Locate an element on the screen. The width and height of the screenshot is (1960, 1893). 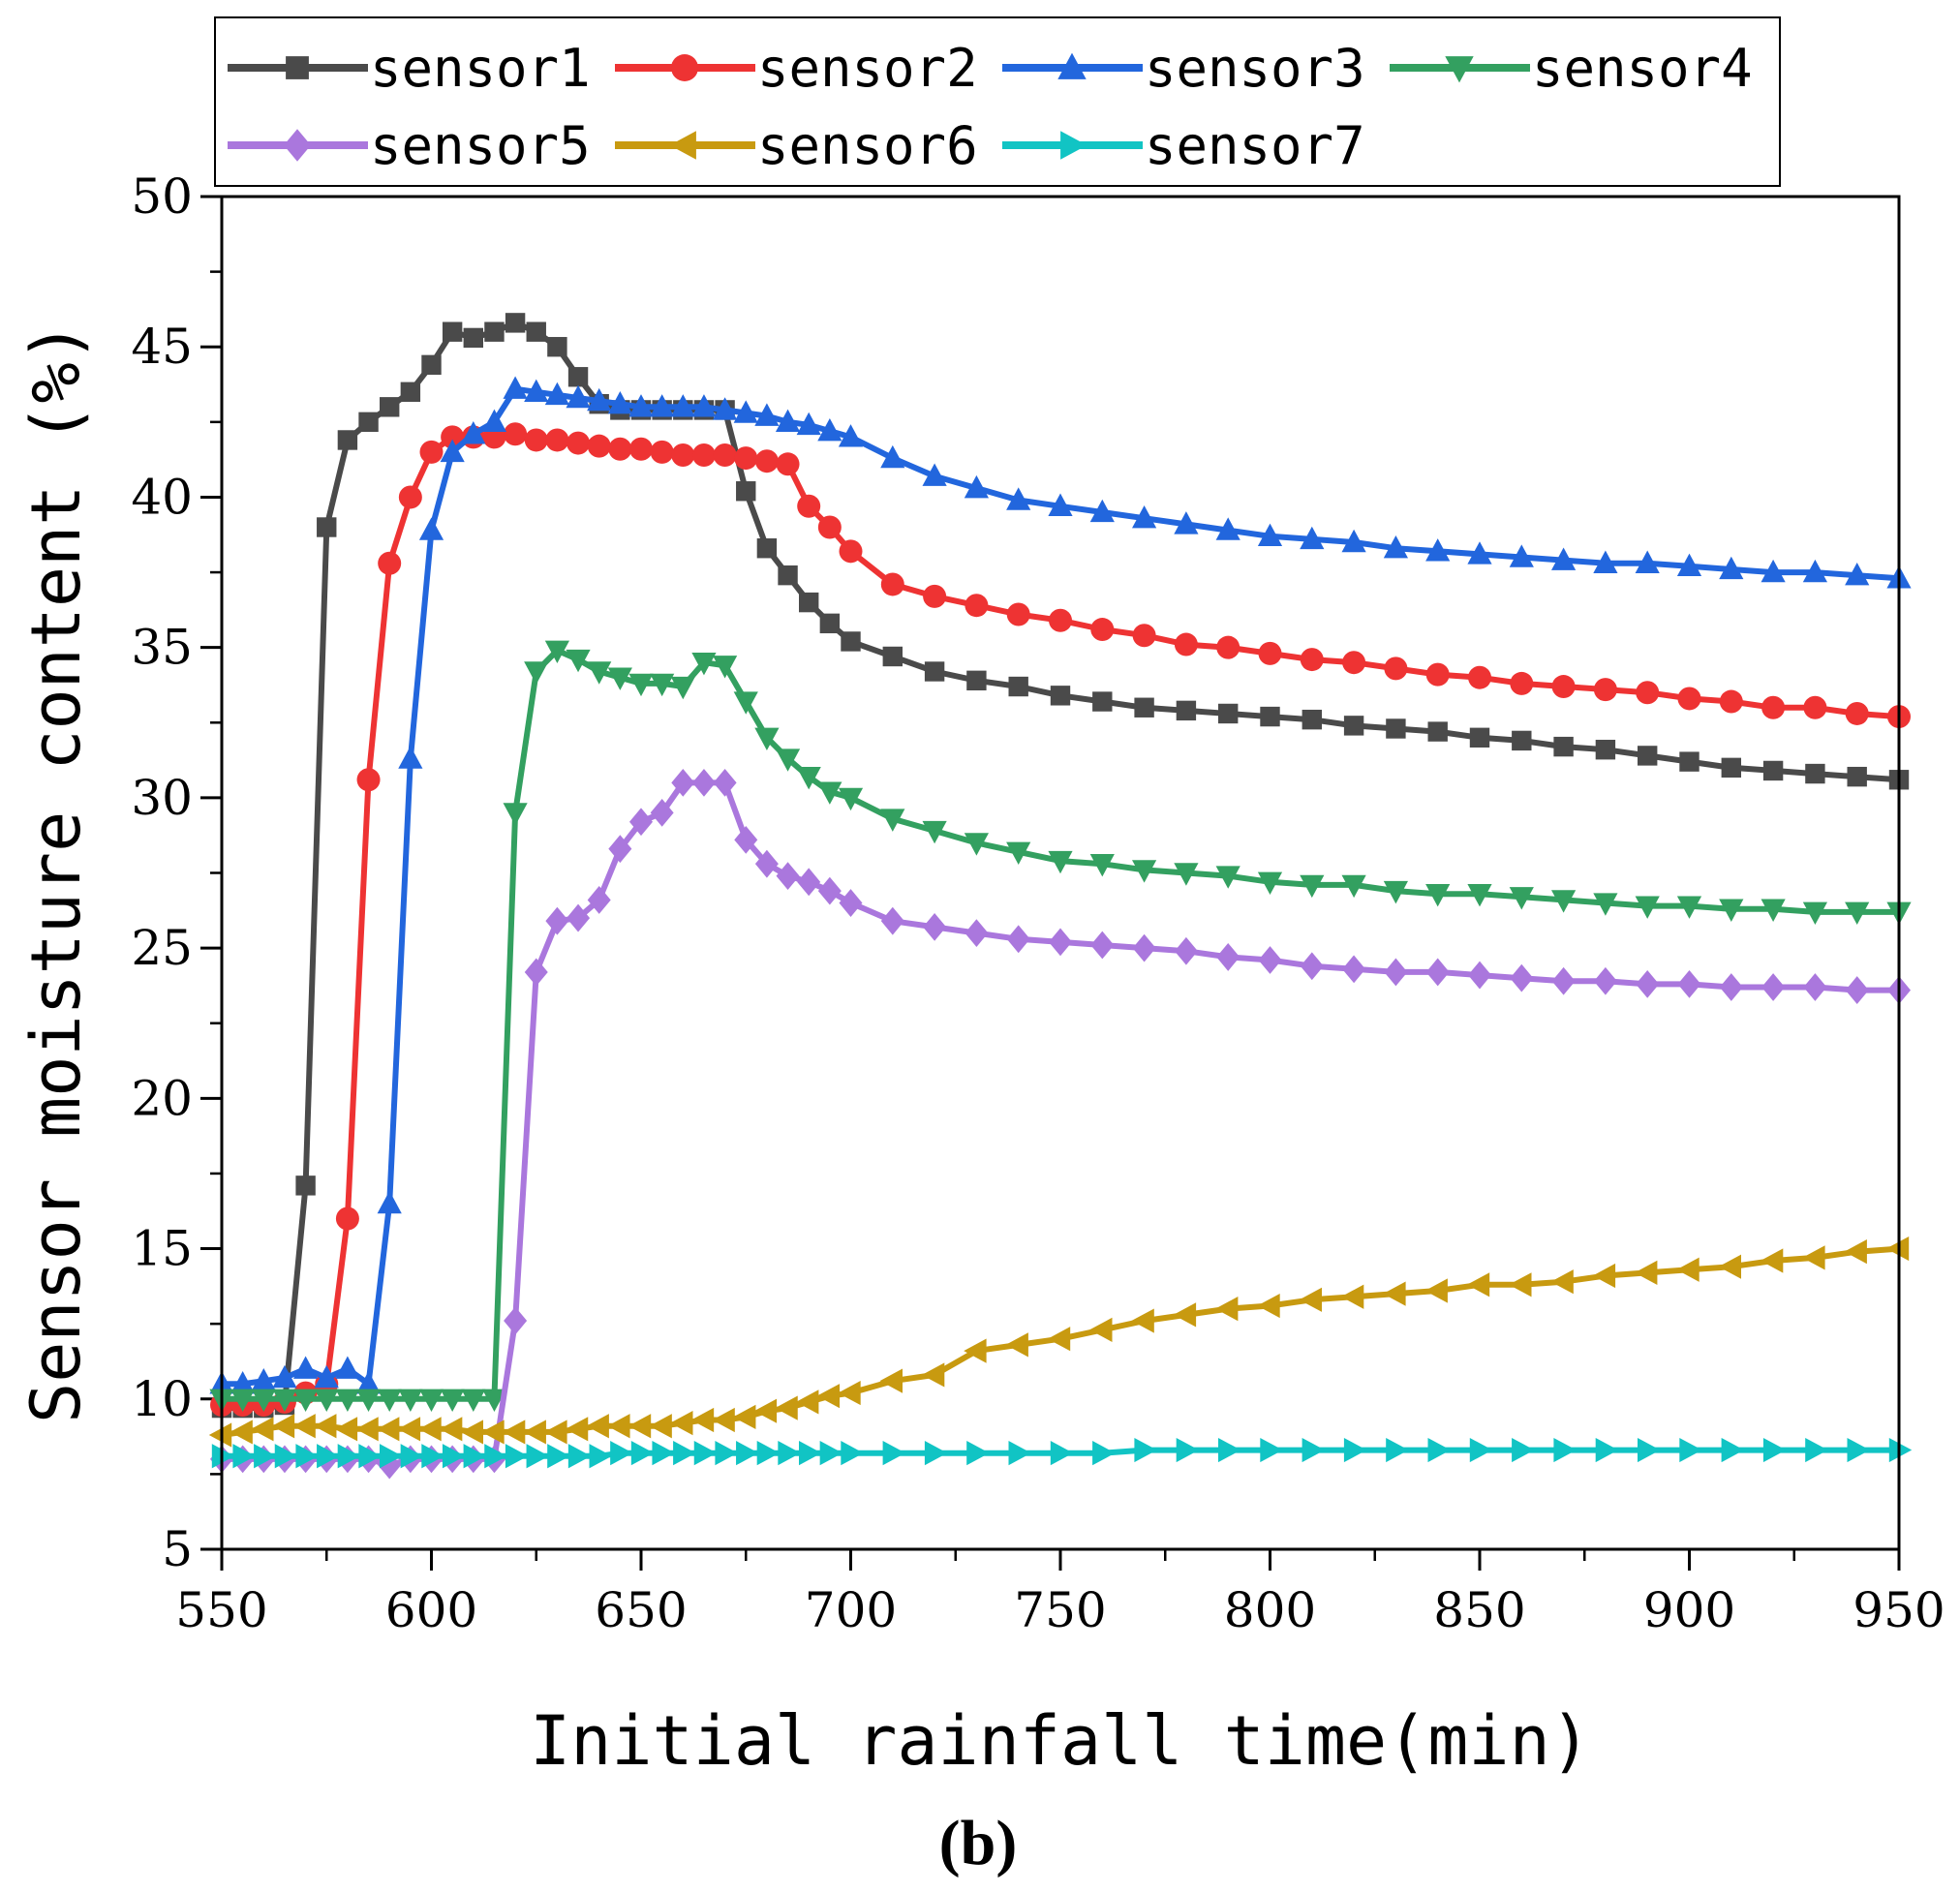
legend-label-sensor3: sensor3 is located at coordinates (1255, 68).